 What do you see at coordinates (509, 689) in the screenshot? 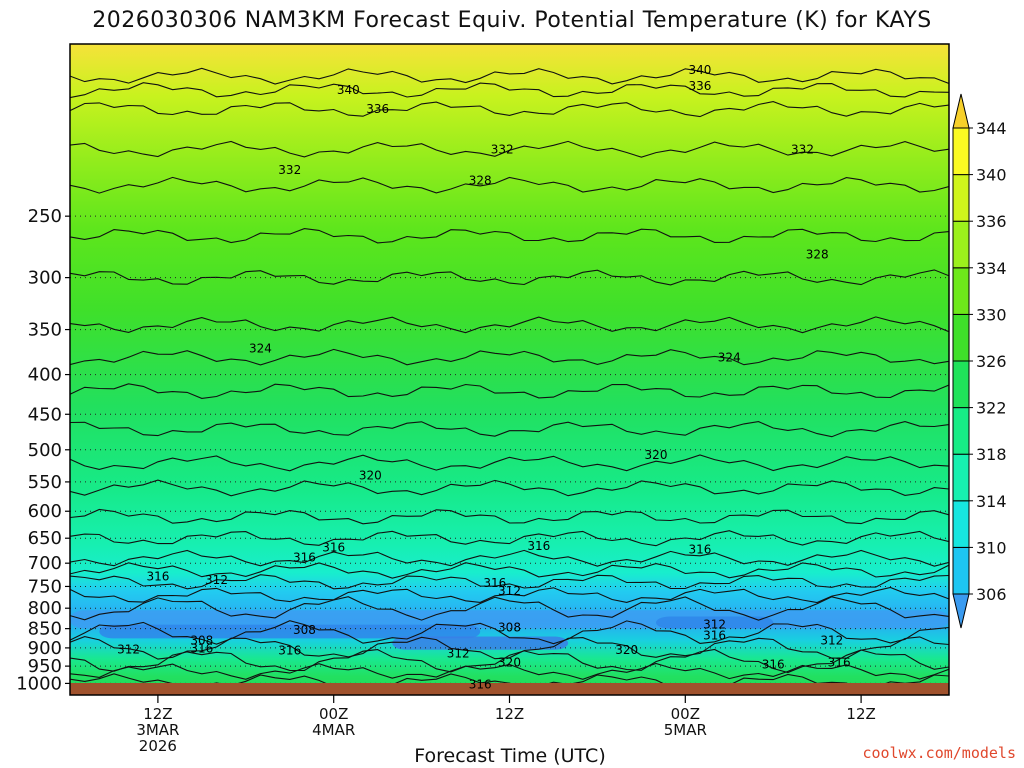
I see `ground-strip` at bounding box center [509, 689].